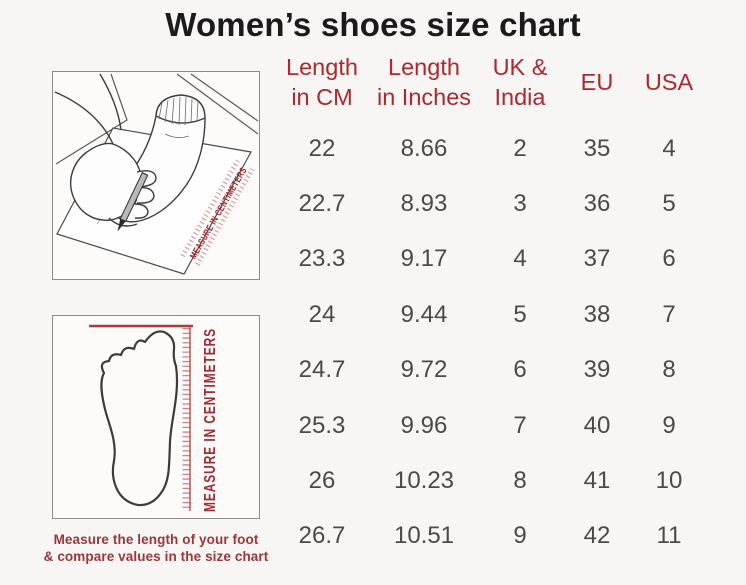 Image resolution: width=746 pixels, height=585 pixels. What do you see at coordinates (490, 314) in the screenshot?
I see `table-row: 24 9.44 5 38 7` at bounding box center [490, 314].